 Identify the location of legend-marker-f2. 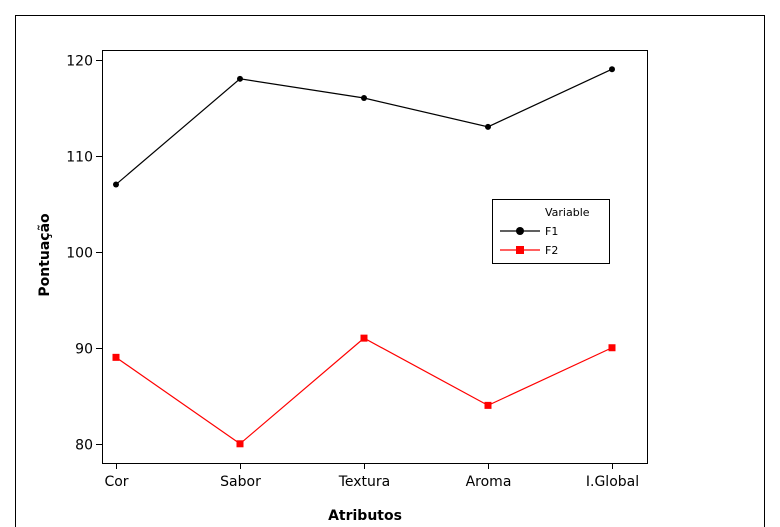
(520, 250).